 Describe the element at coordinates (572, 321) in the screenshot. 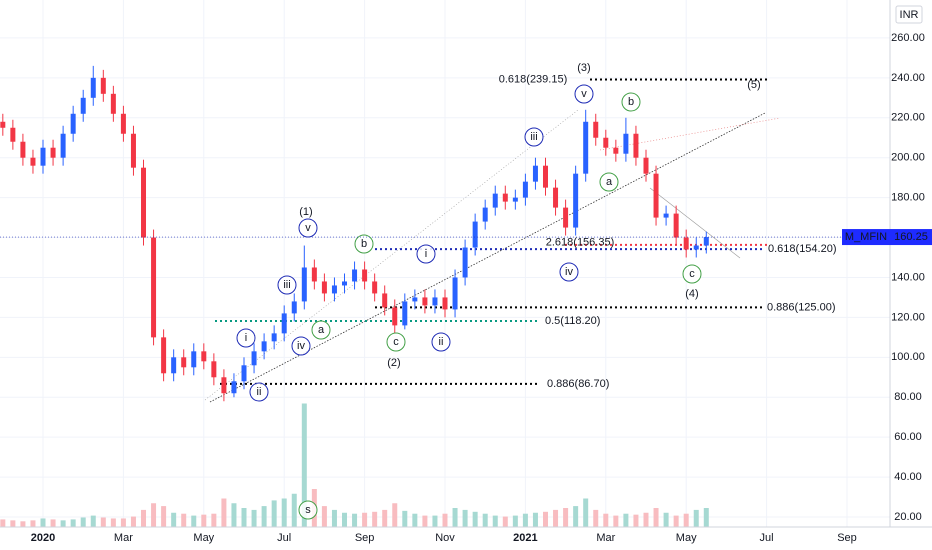

I see `fib-label: 0.5(118.20)` at that location.